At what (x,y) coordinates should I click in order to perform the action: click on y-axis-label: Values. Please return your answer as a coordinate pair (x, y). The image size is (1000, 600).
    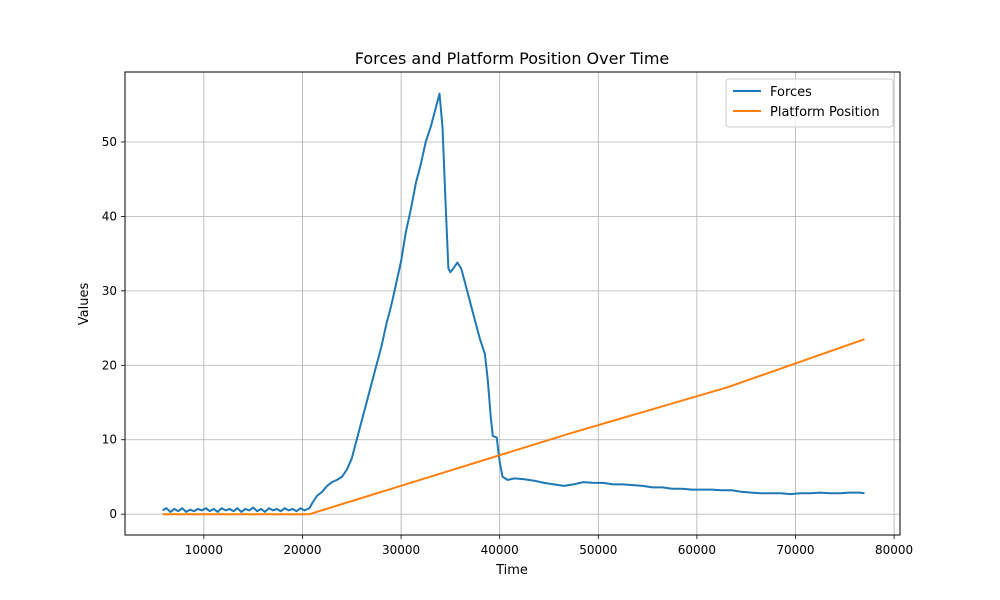
    Looking at the image, I should click on (84, 304).